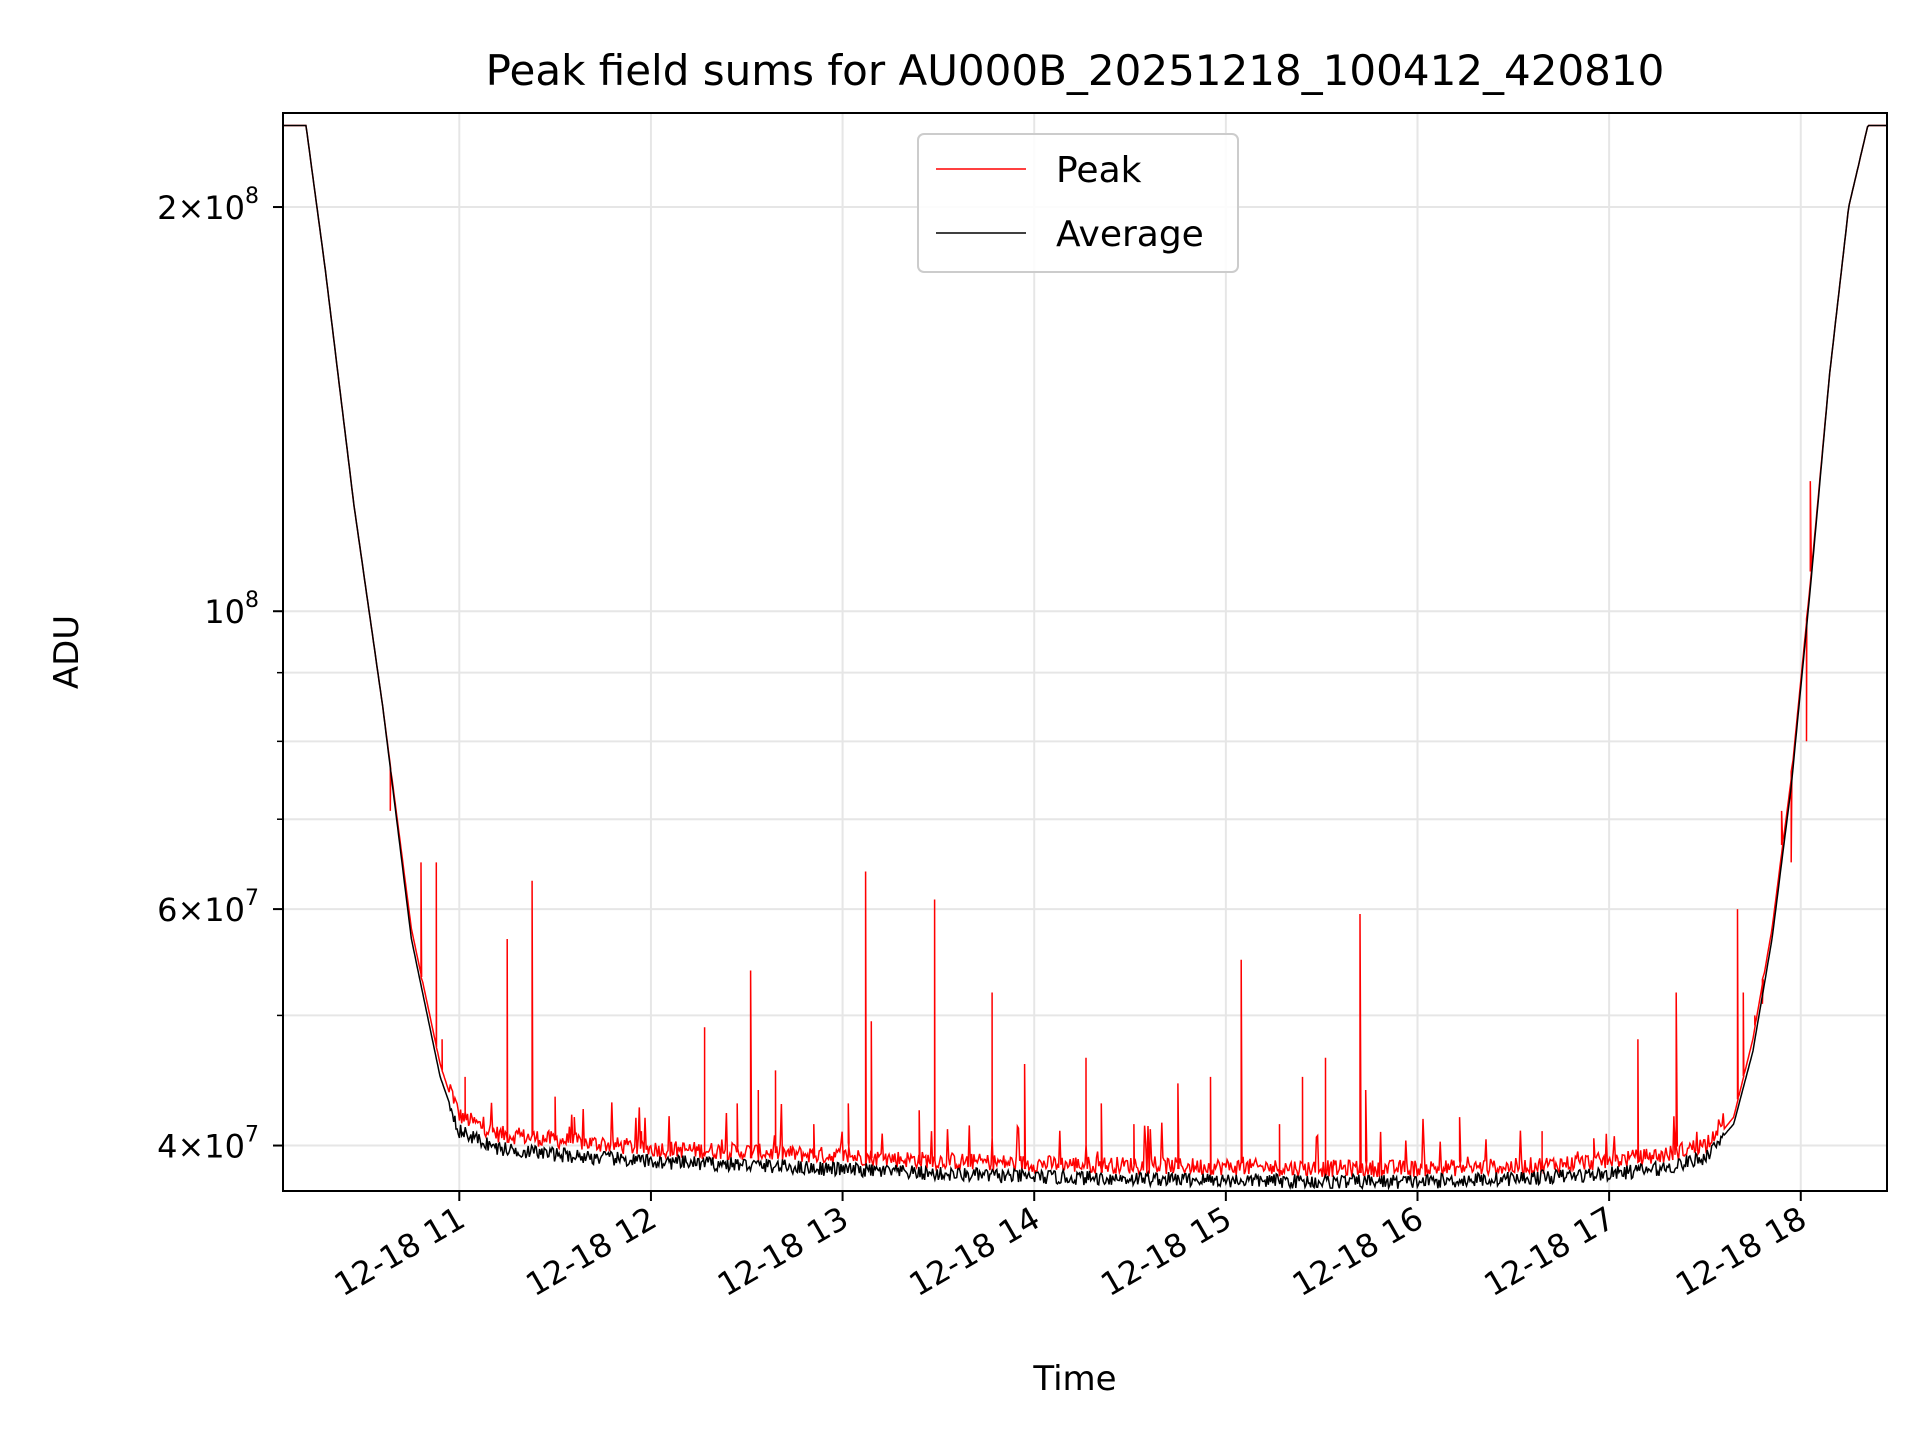 This screenshot has width=1920, height=1440. I want to click on y-axis-label: ADU, so click(67, 652).